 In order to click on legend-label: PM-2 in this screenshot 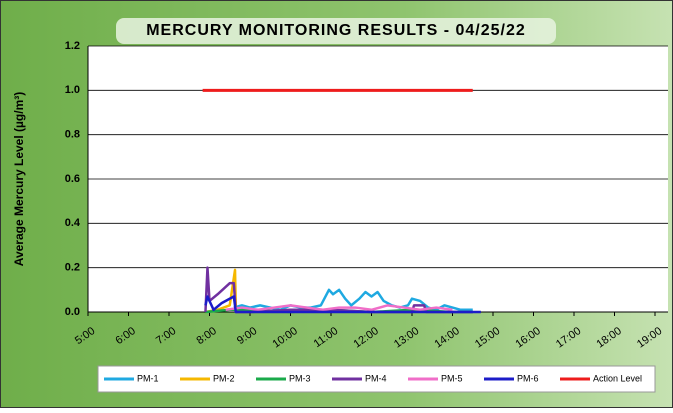, I will do `click(224, 378)`.